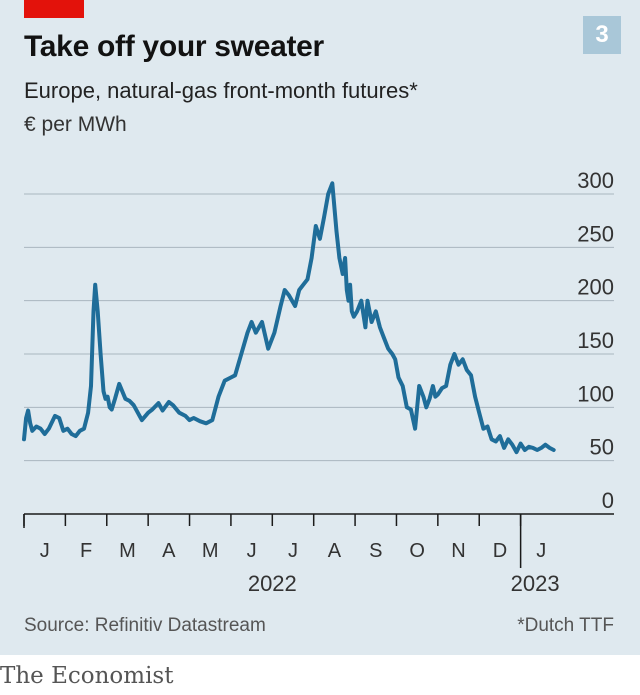 This screenshot has width=640, height=695. What do you see at coordinates (458, 551) in the screenshot?
I see `x-tick-label: N` at bounding box center [458, 551].